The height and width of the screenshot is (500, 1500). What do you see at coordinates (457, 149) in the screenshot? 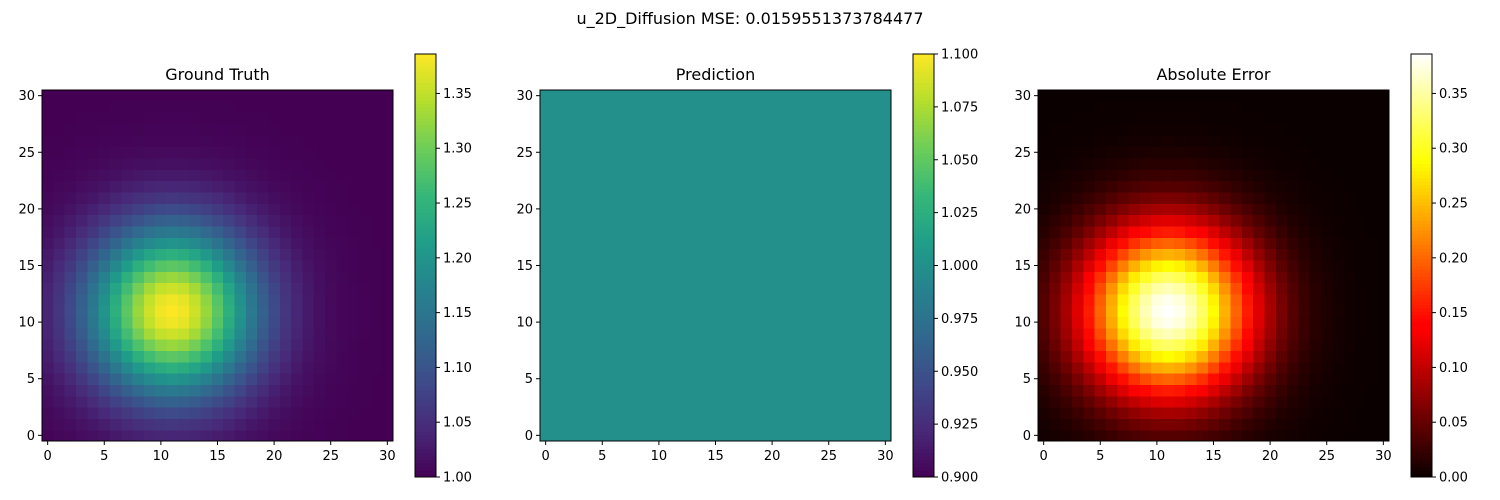
I see `colorbar-tick-label: 1.30` at bounding box center [457, 149].